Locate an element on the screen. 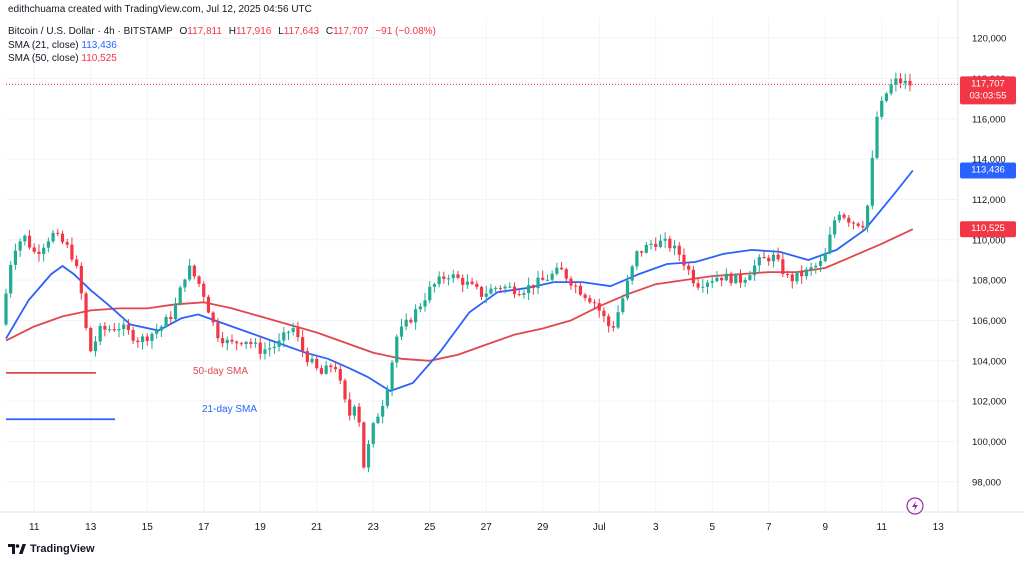  y-tick-label: 120,000 is located at coordinates (989, 39).